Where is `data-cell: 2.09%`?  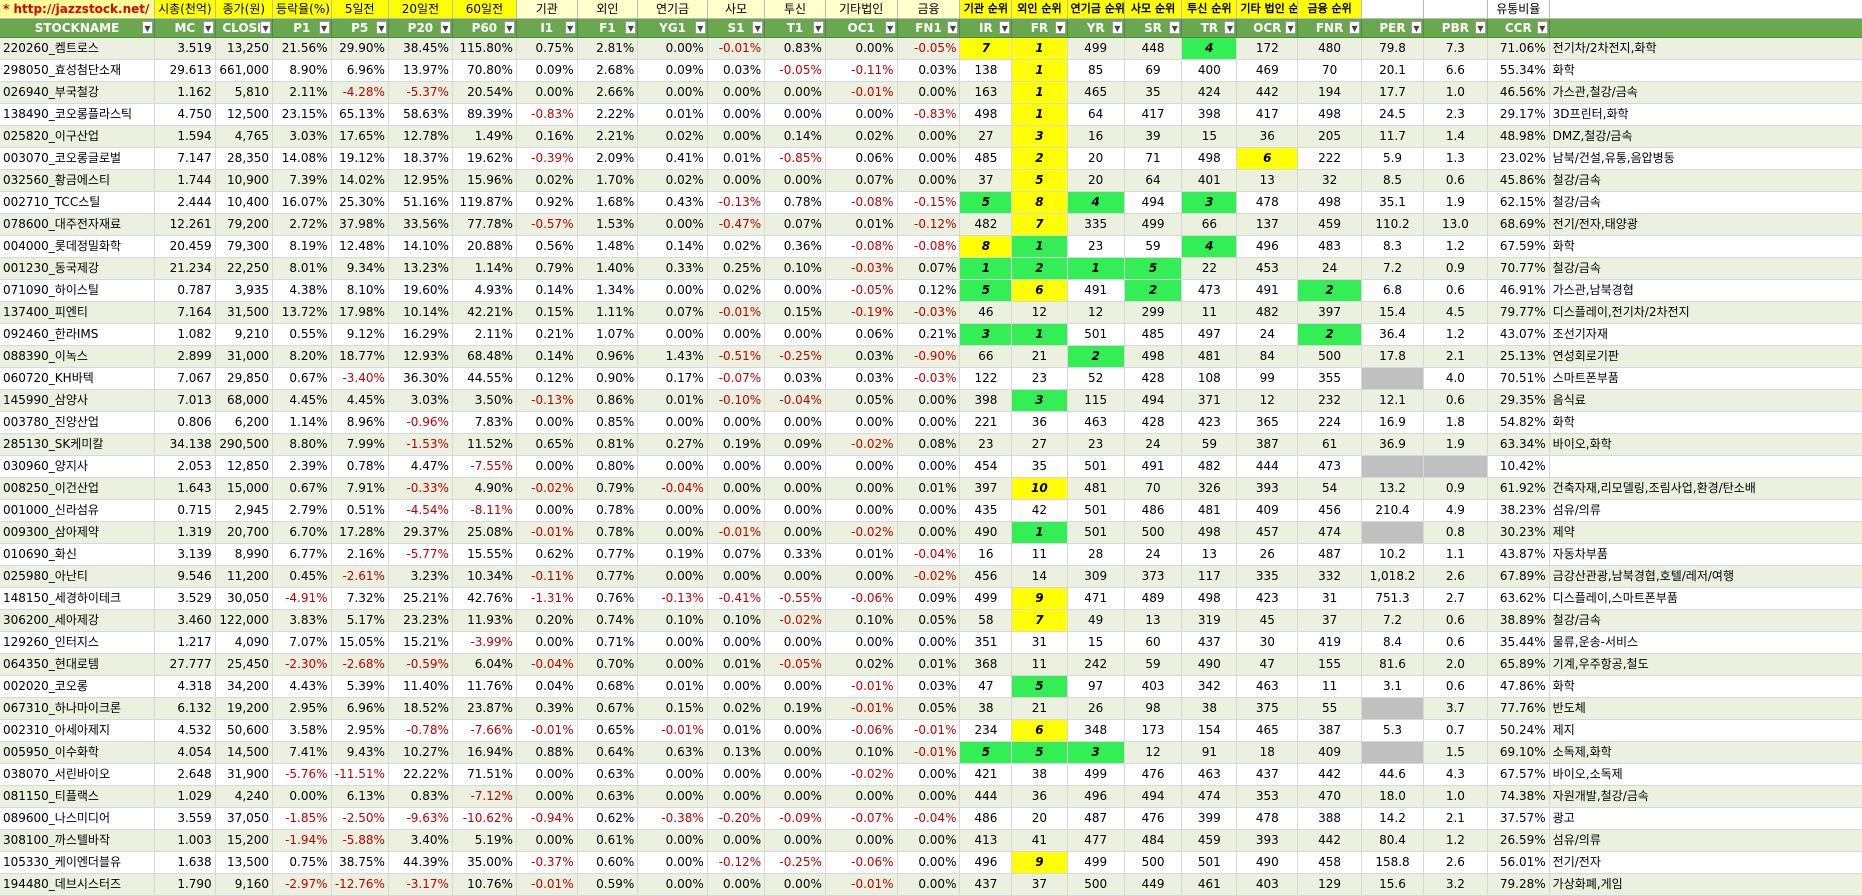 data-cell: 2.09% is located at coordinates (608, 158).